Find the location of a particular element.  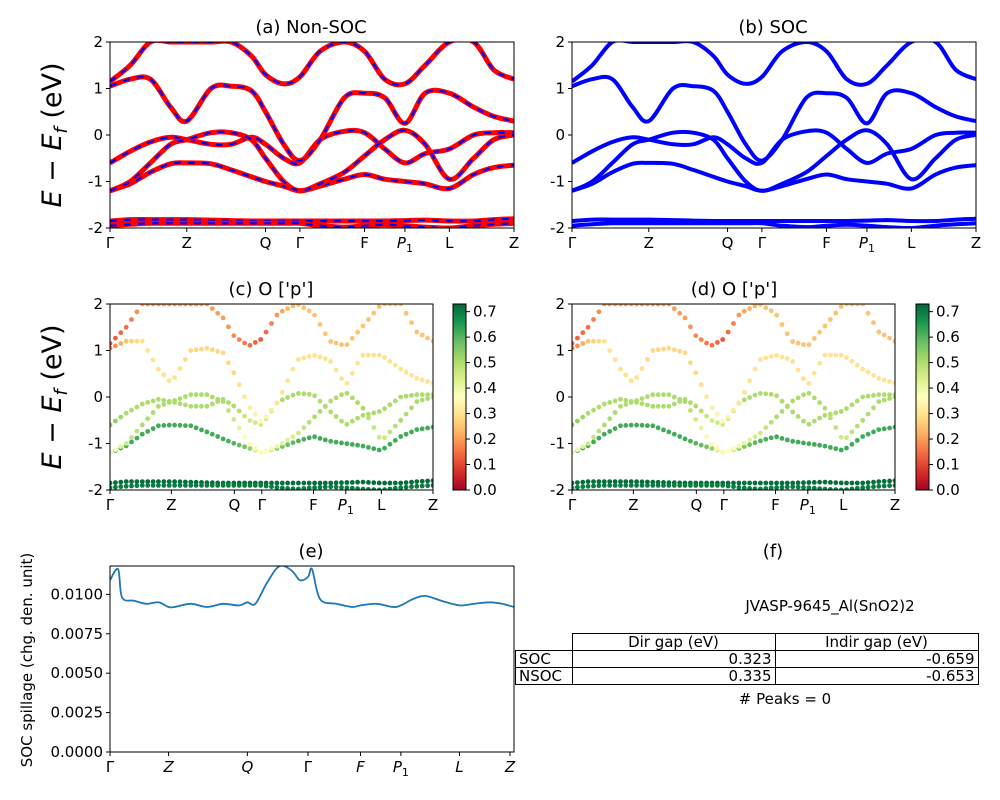

colorbar-tick-label: 0.0 is located at coordinates (485, 490).